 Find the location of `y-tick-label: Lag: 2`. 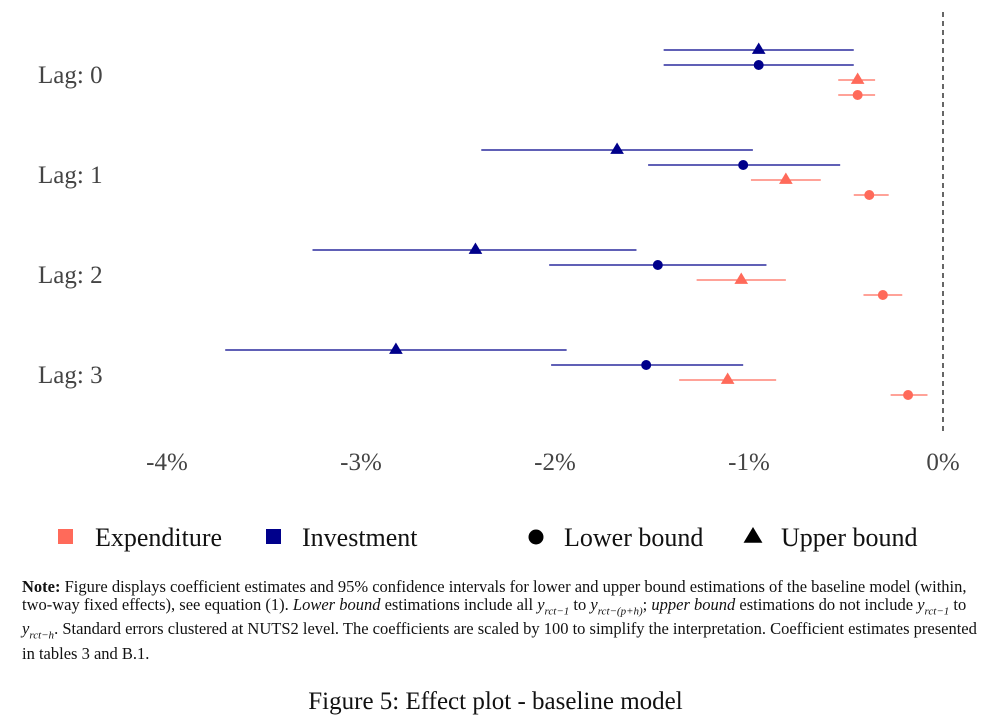

y-tick-label: Lag: 2 is located at coordinates (70, 275).